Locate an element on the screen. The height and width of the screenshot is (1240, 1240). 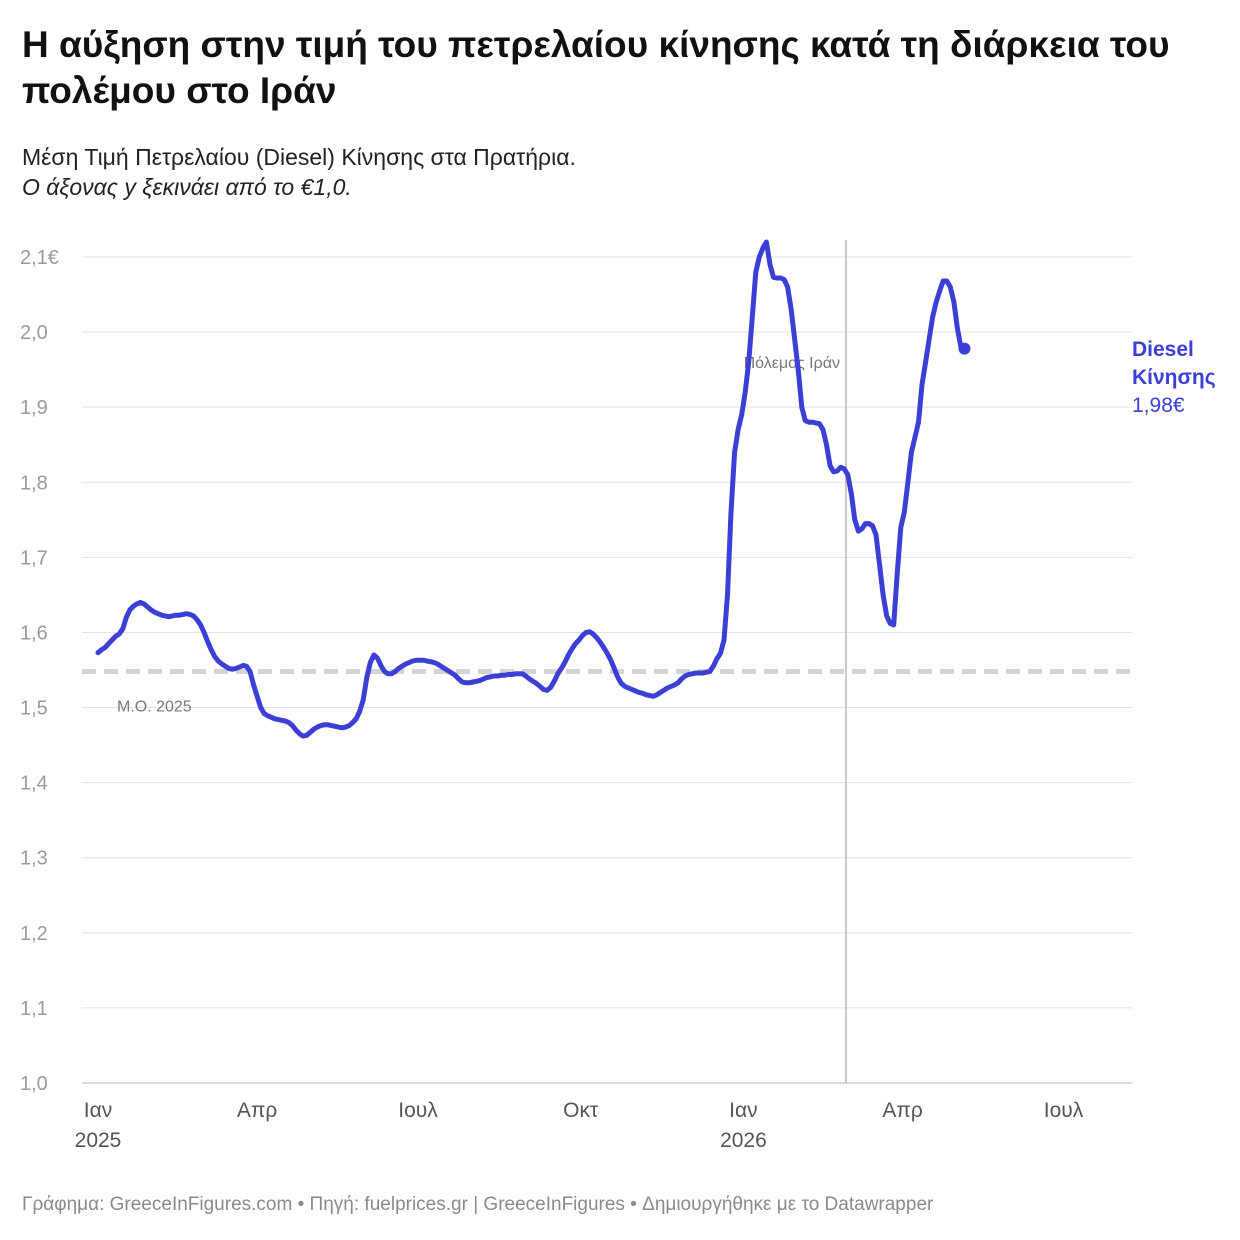
y-tick-label: 2,1€ is located at coordinates (39, 258).